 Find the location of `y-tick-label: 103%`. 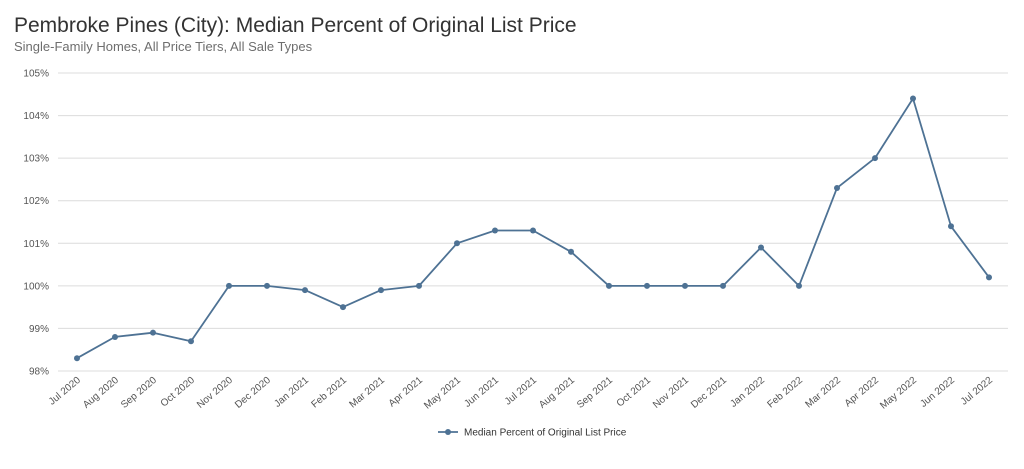

y-tick-label: 103% is located at coordinates (36, 159).